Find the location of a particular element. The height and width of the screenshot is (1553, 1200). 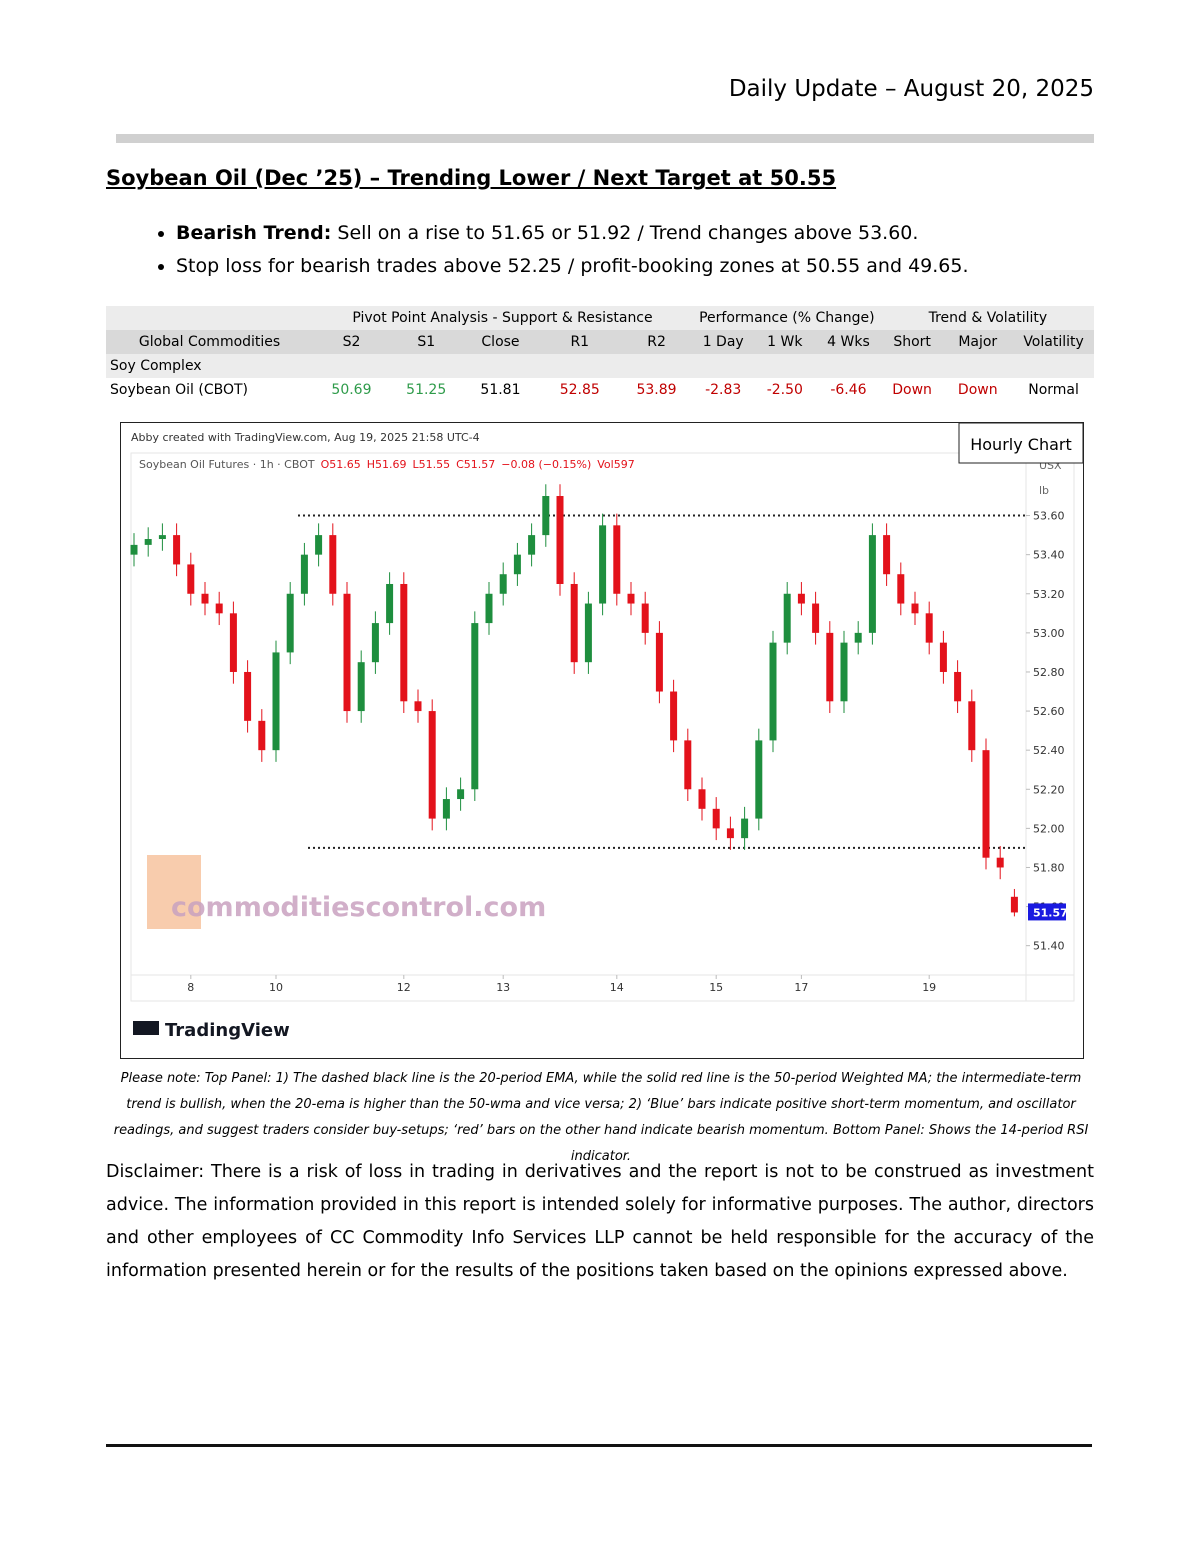

table-cell: Down is located at coordinates (977, 390).